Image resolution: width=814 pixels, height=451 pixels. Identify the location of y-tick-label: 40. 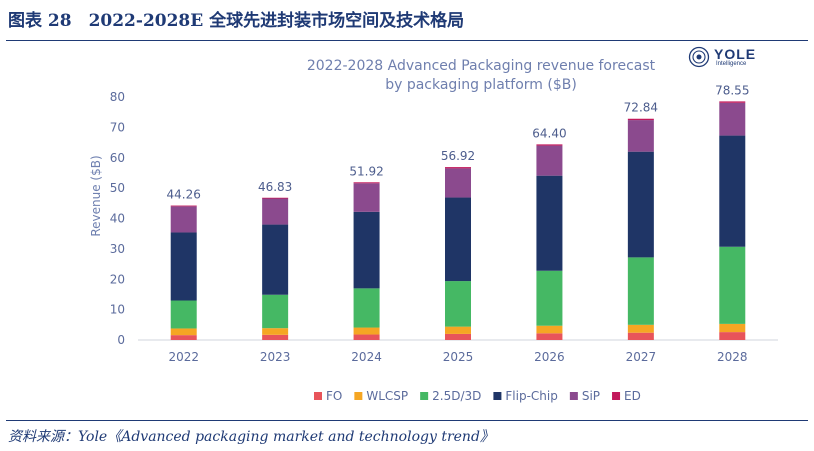
(117, 219).